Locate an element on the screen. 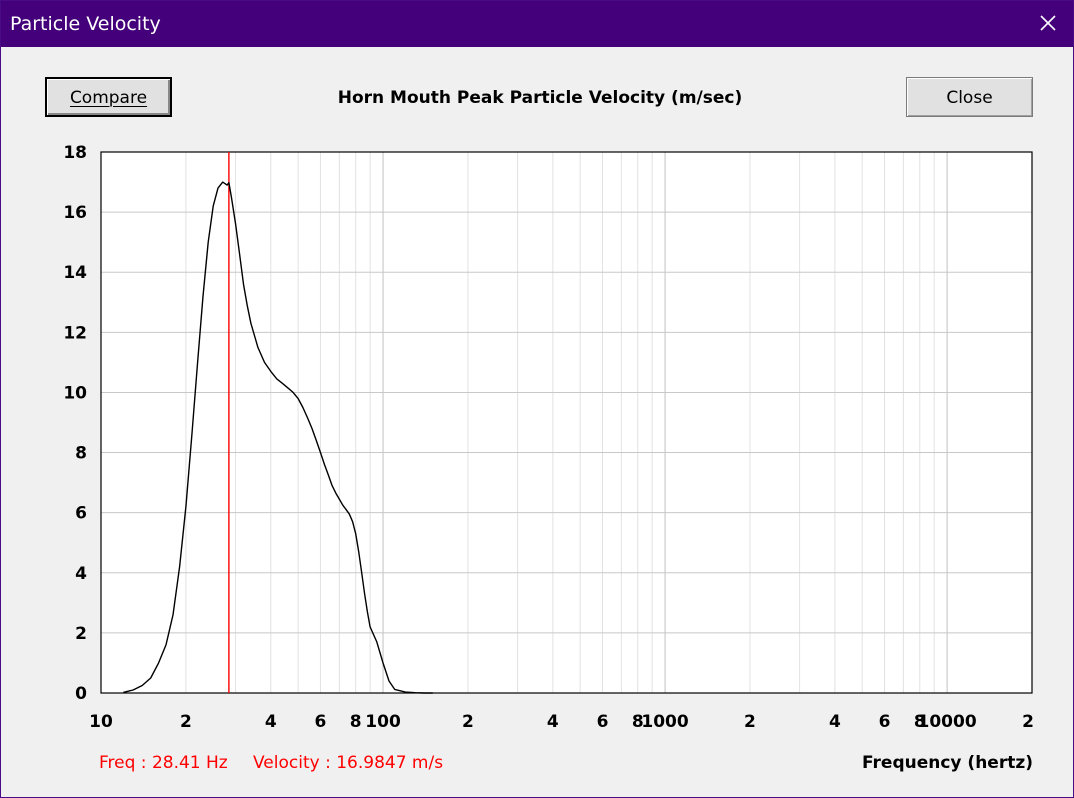 Image resolution: width=1074 pixels, height=798 pixels. x-tick-label: 10 is located at coordinates (101, 722).